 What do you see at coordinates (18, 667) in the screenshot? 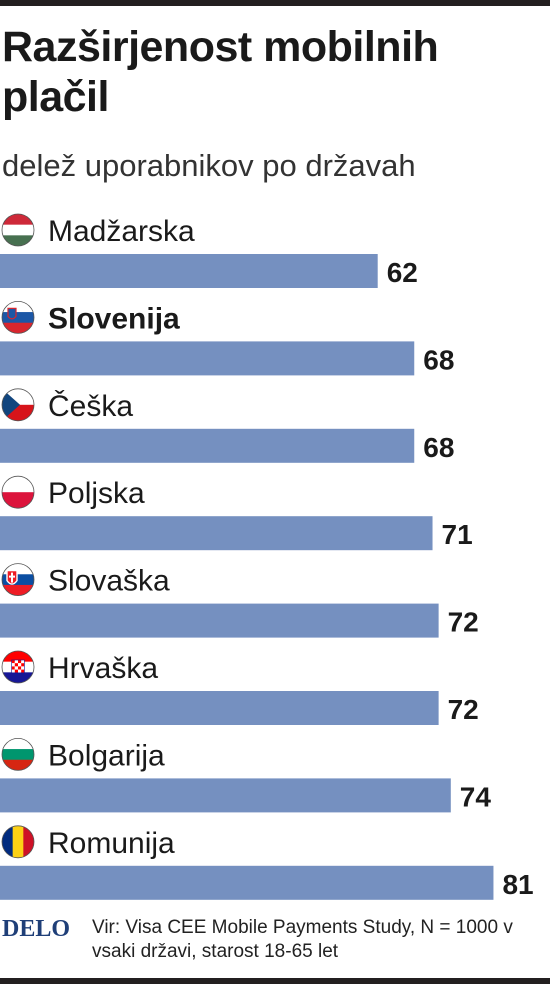
I see `croatia-flag-icon` at bounding box center [18, 667].